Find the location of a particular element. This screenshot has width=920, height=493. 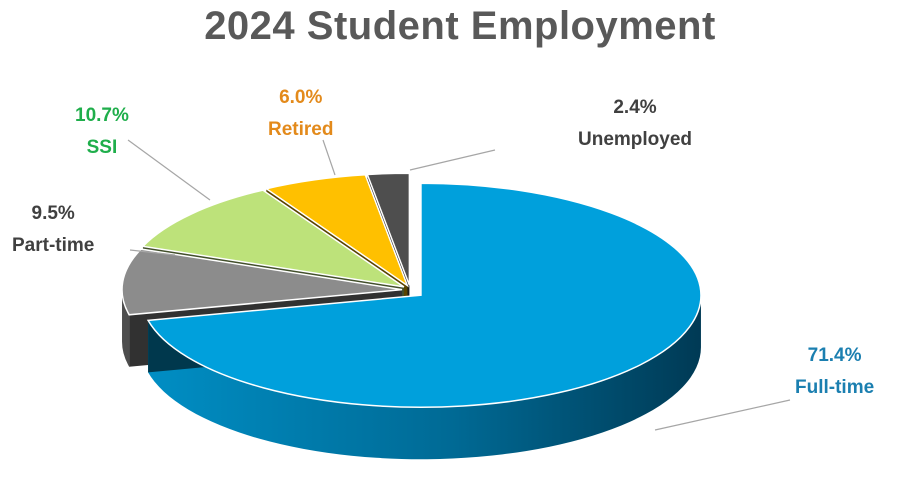

slice-name-full-time: Full-time is located at coordinates (835, 387).